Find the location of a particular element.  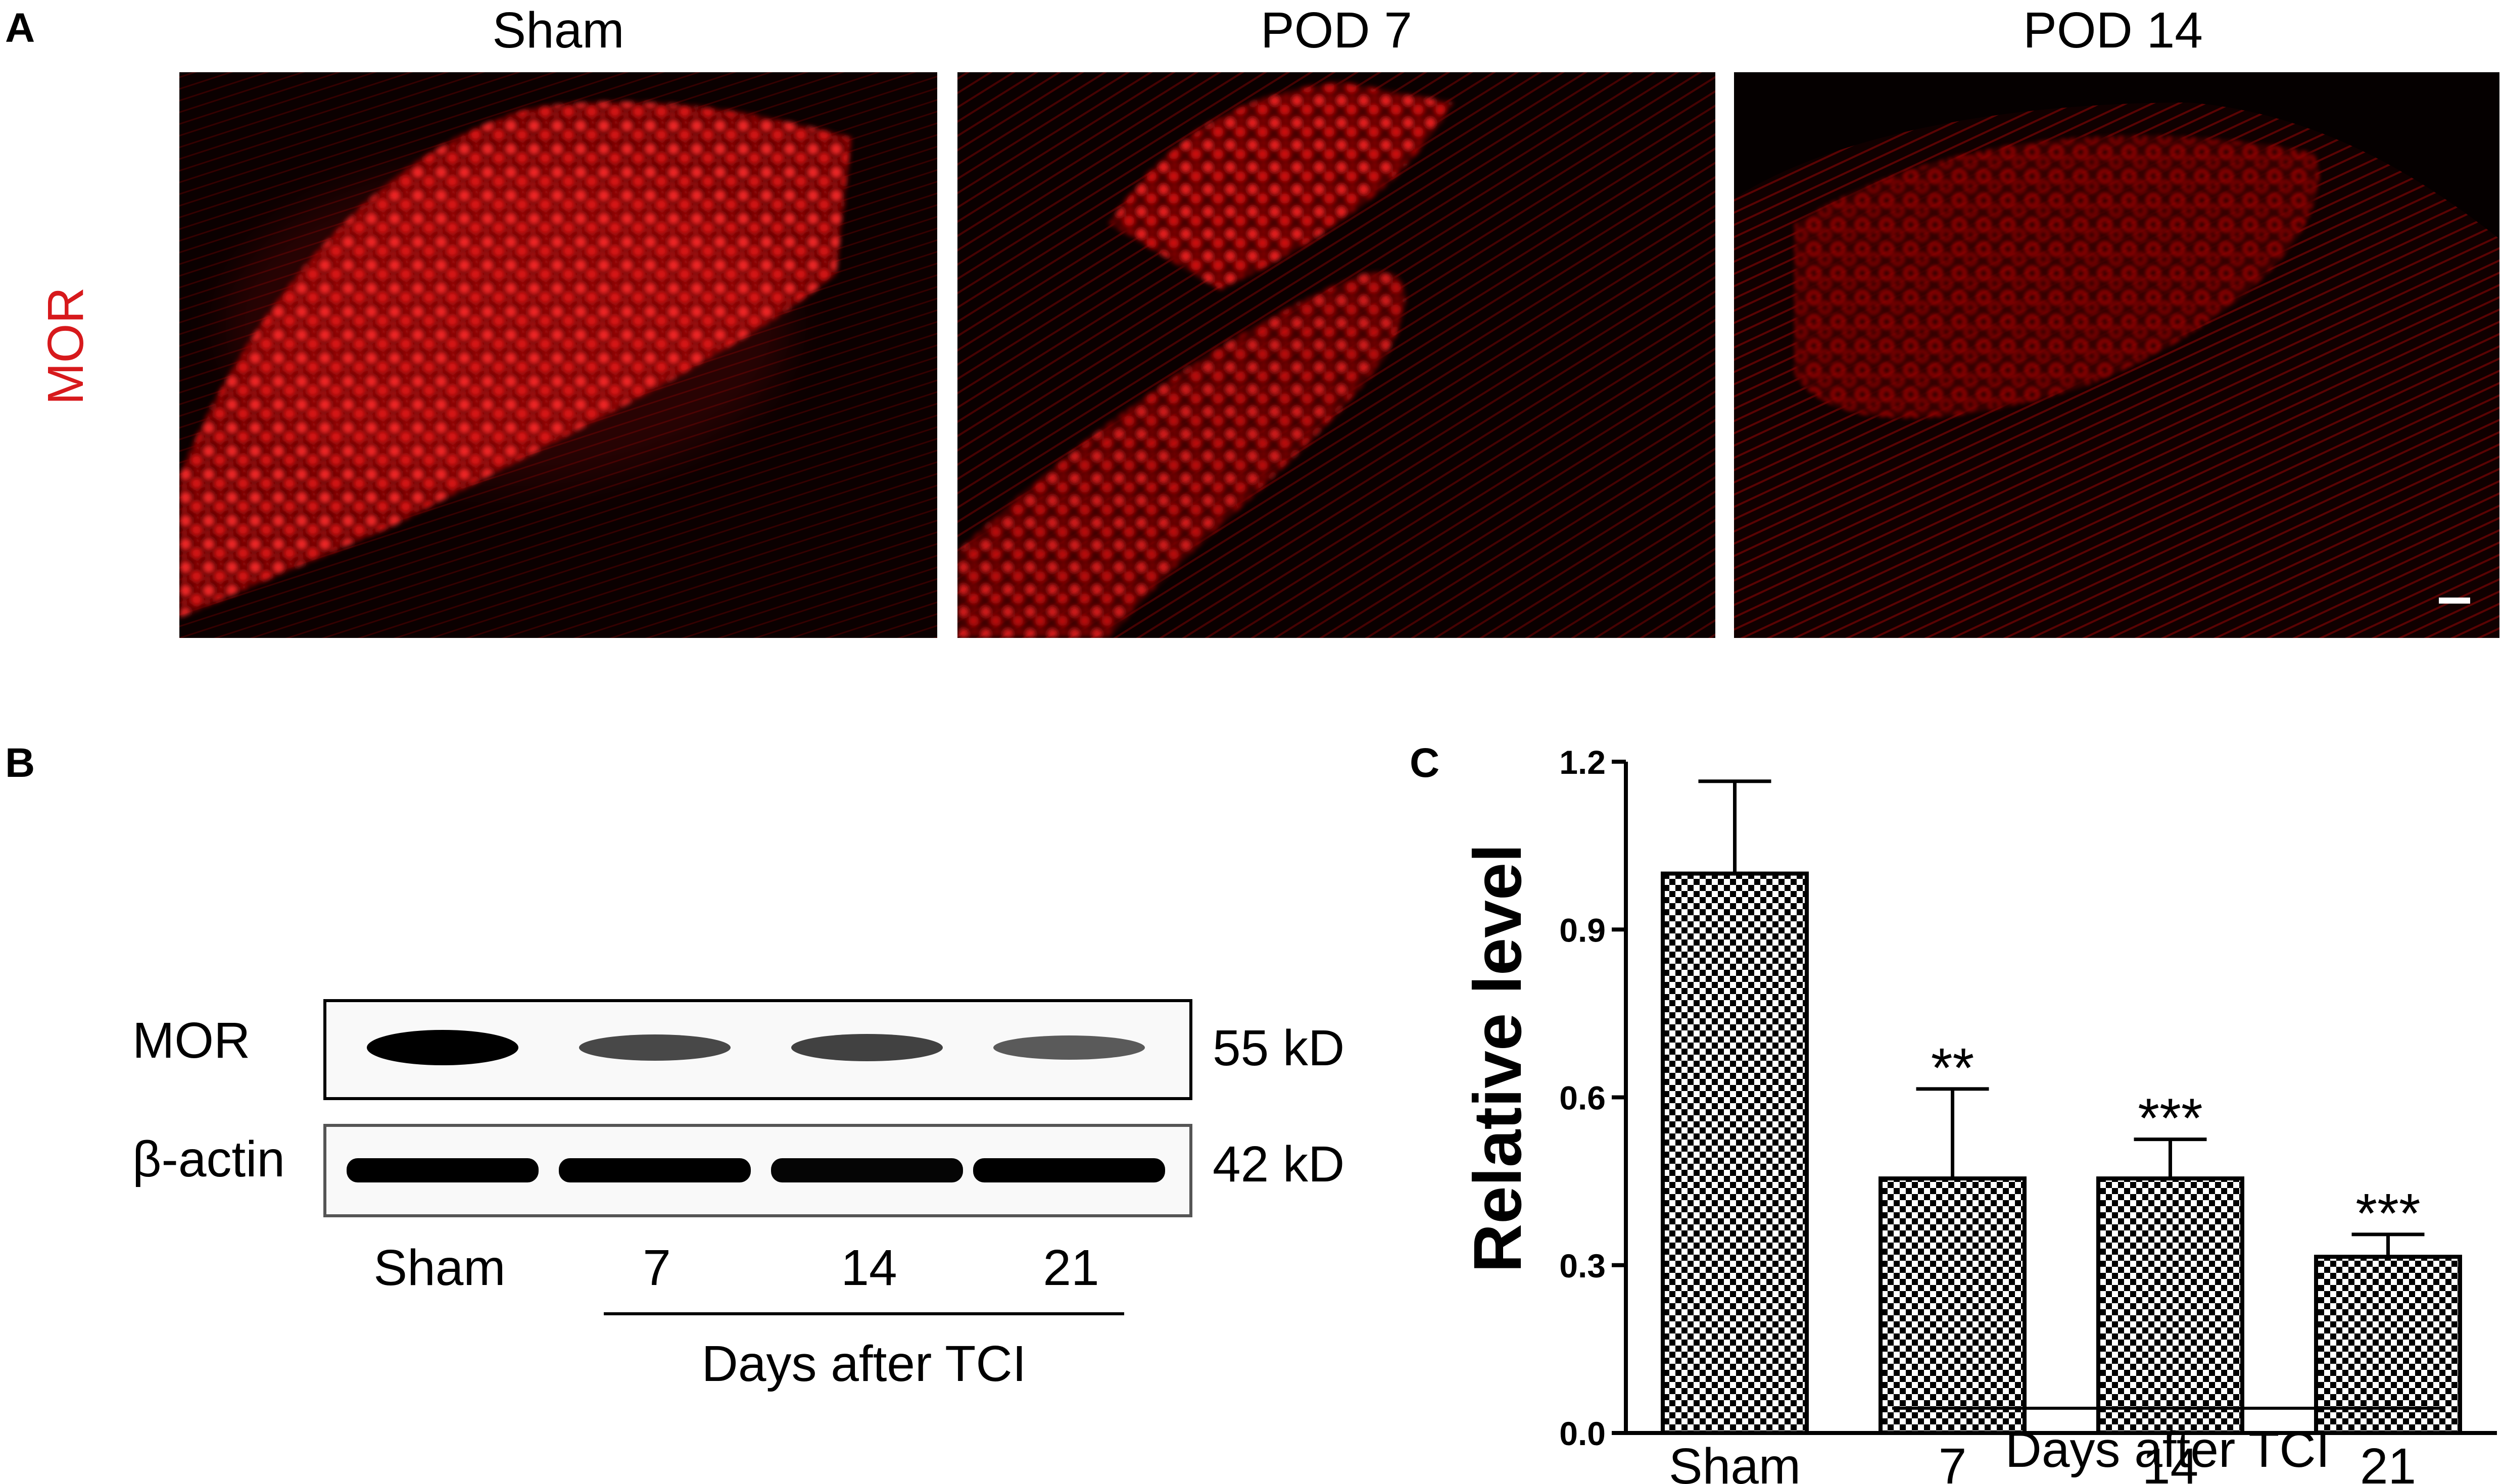

group-underline-b is located at coordinates (864, 1313).